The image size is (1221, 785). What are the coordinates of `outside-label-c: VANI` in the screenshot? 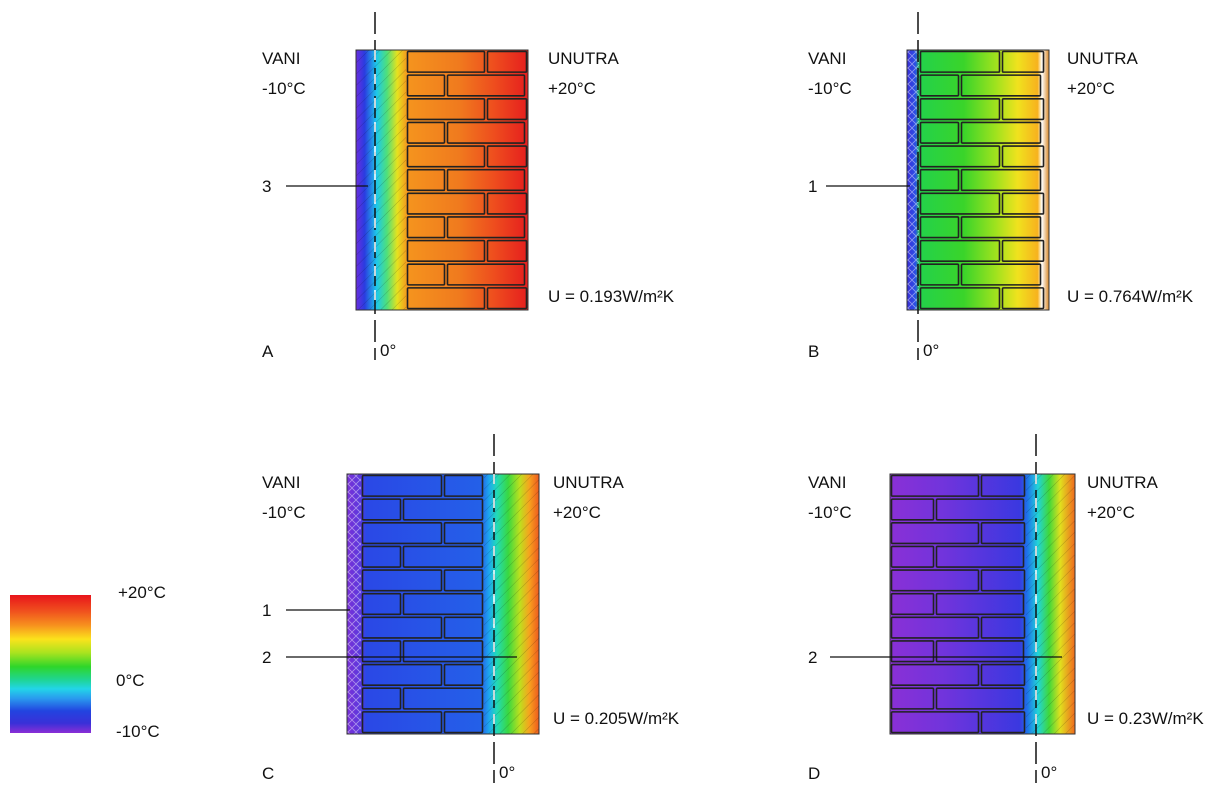 It's located at (281, 482).